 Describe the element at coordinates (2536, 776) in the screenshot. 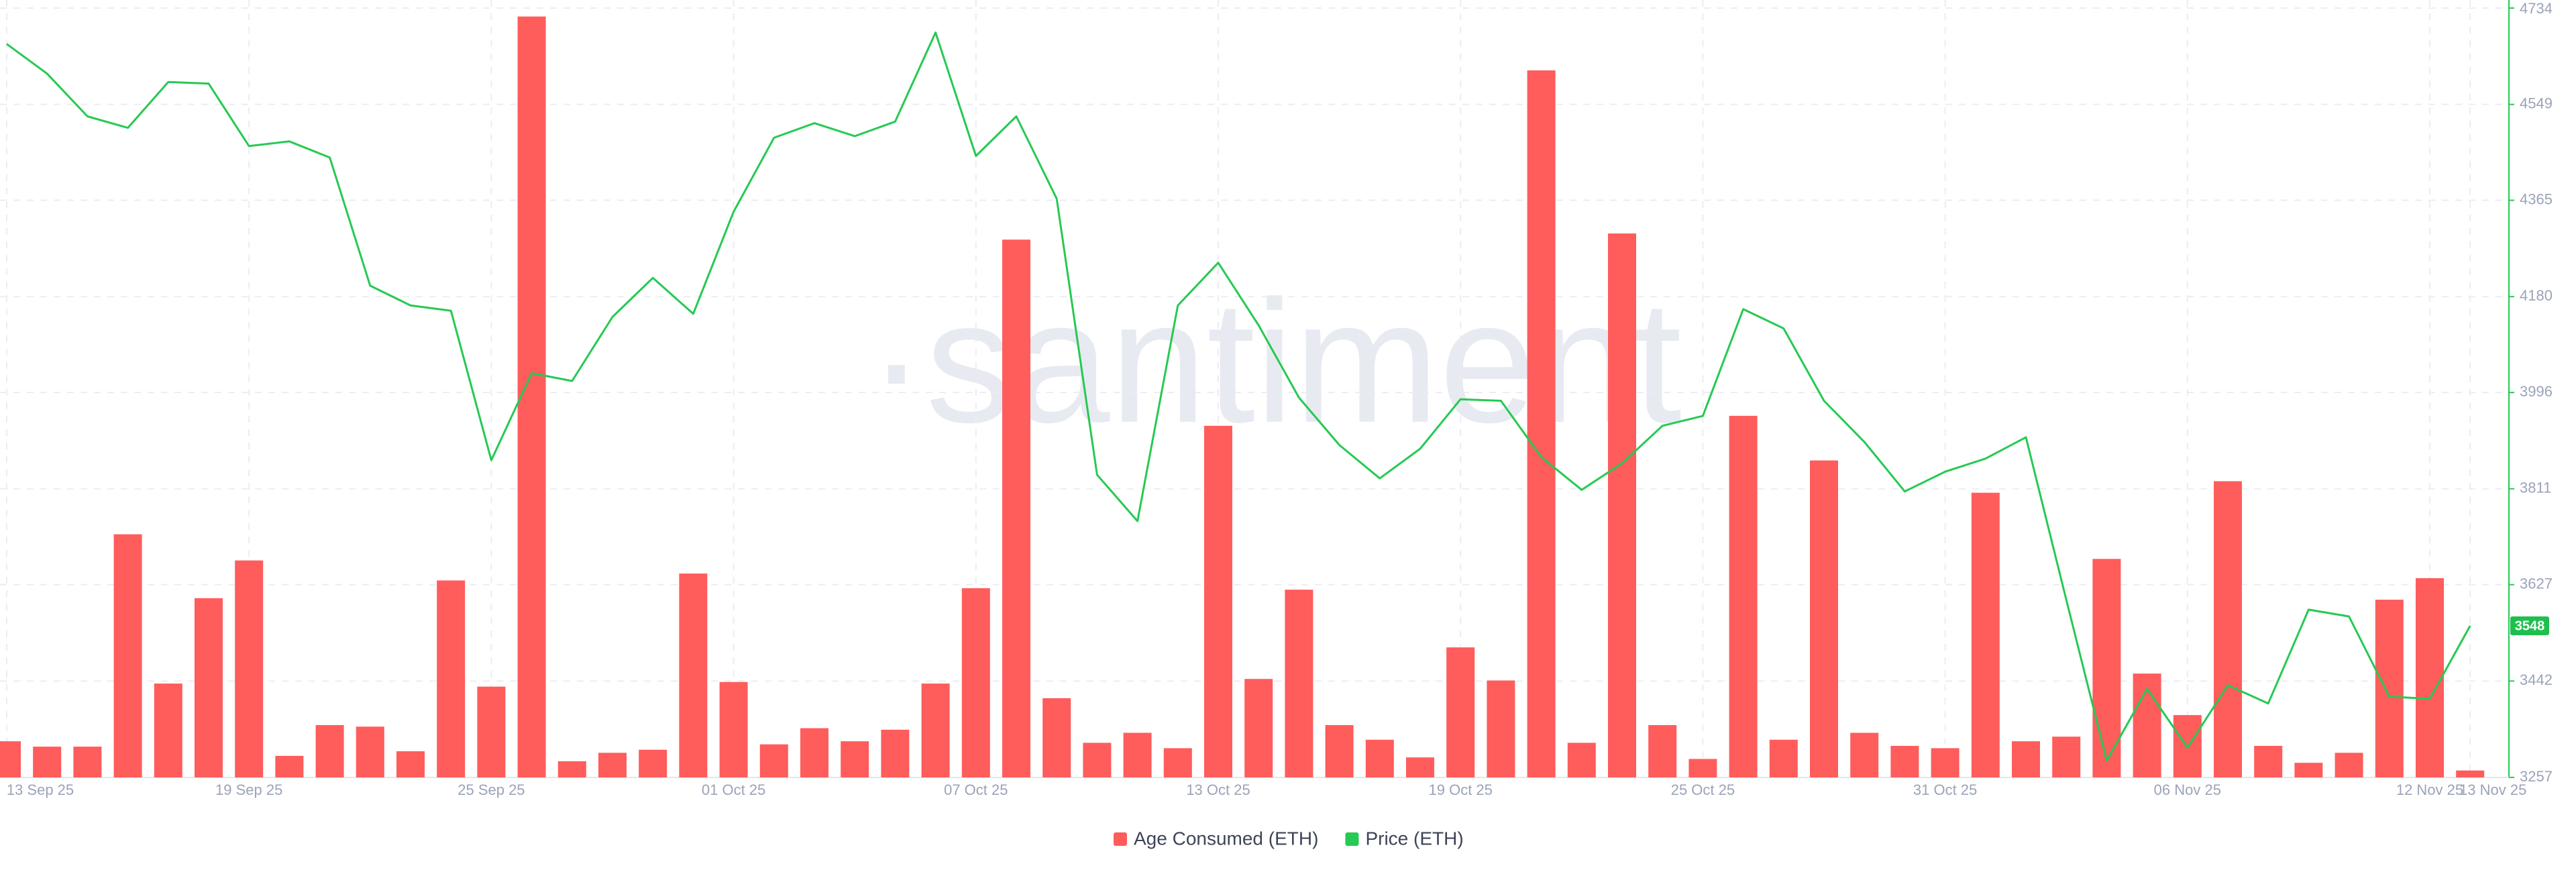

I see `y2-tick-label: 3257` at that location.